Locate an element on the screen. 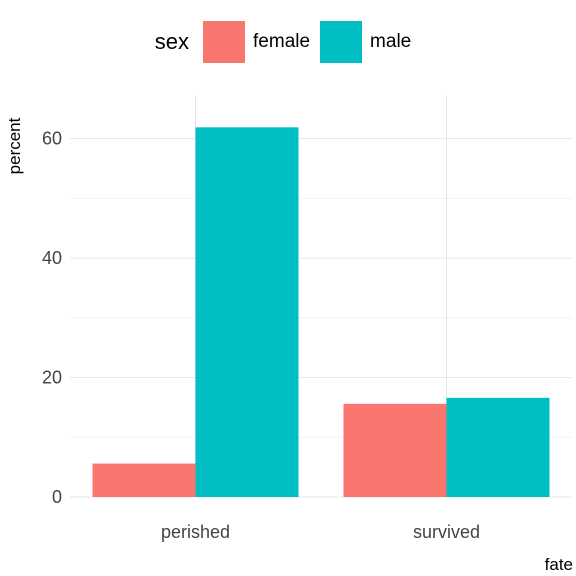 Image resolution: width=576 pixels, height=576 pixels. y-tick-label: 0 is located at coordinates (57, 497).